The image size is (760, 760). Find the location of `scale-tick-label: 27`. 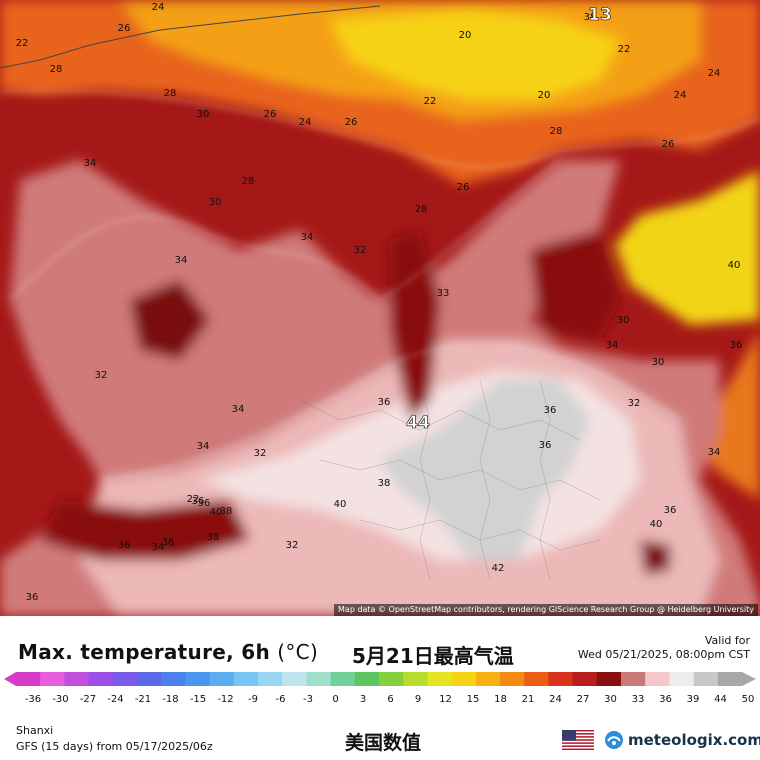

scale-tick-label: 27 is located at coordinates (583, 699).